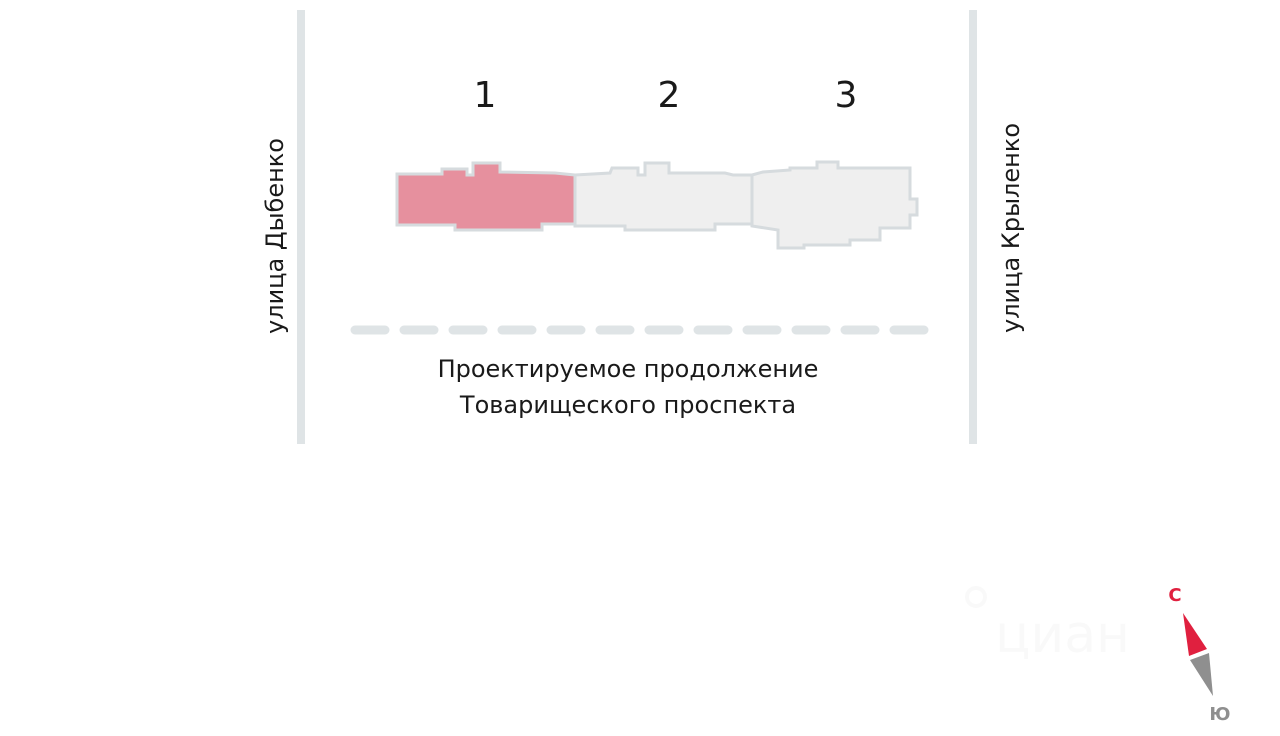  What do you see at coordinates (1062, 635) in the screenshot?
I see `svg-text: циан` at bounding box center [1062, 635].